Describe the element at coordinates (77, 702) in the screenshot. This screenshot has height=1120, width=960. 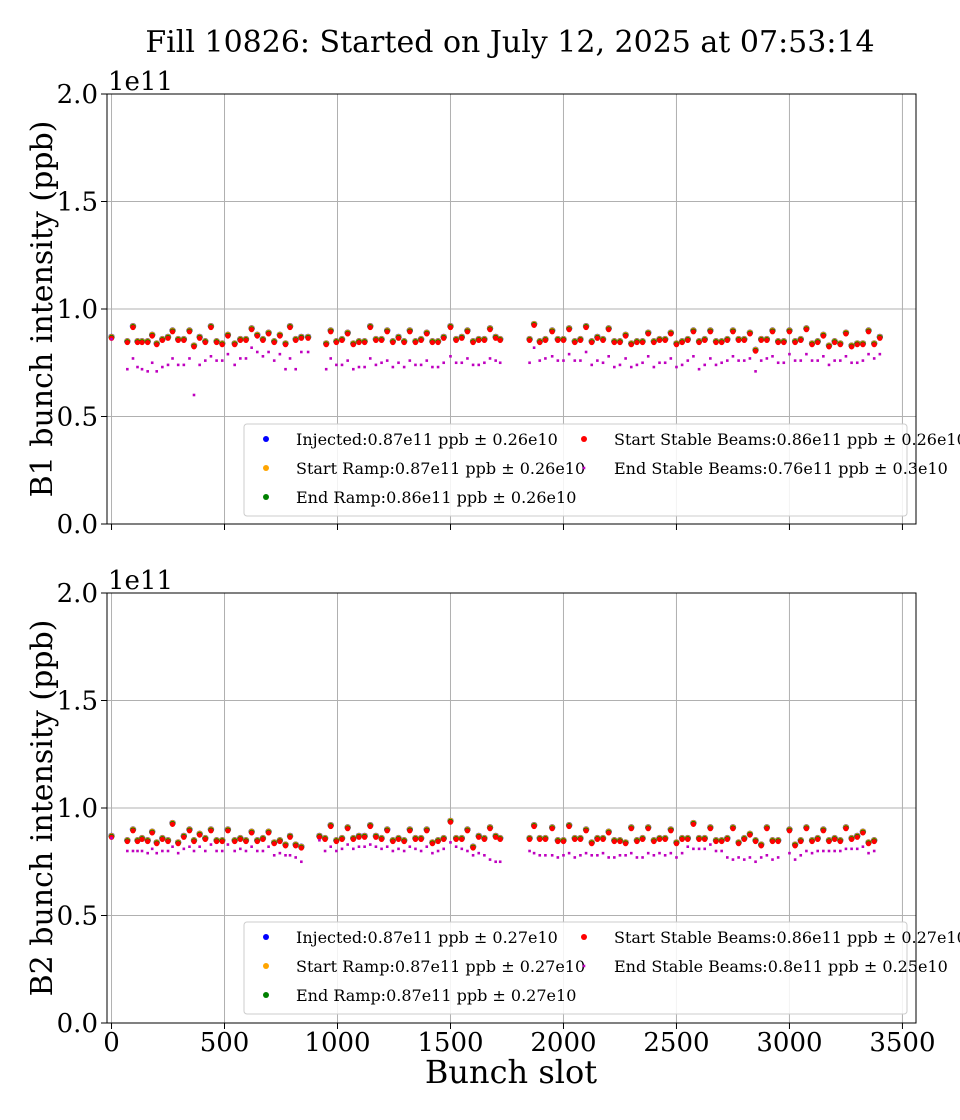
I see `y-tick-label: 1.5` at that location.